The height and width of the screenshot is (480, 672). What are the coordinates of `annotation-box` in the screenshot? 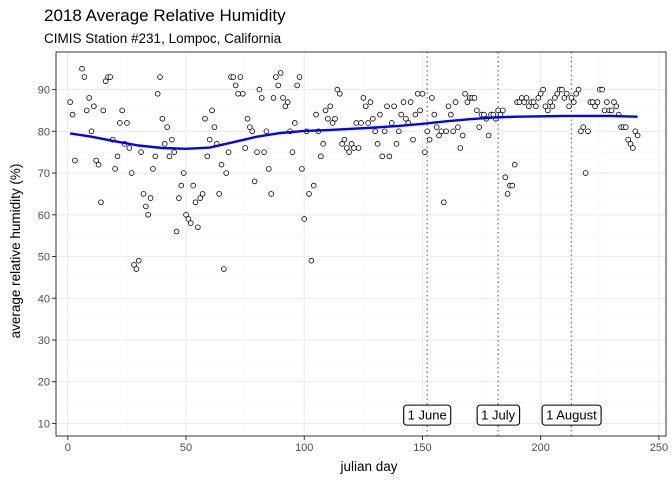 It's located at (571, 415).